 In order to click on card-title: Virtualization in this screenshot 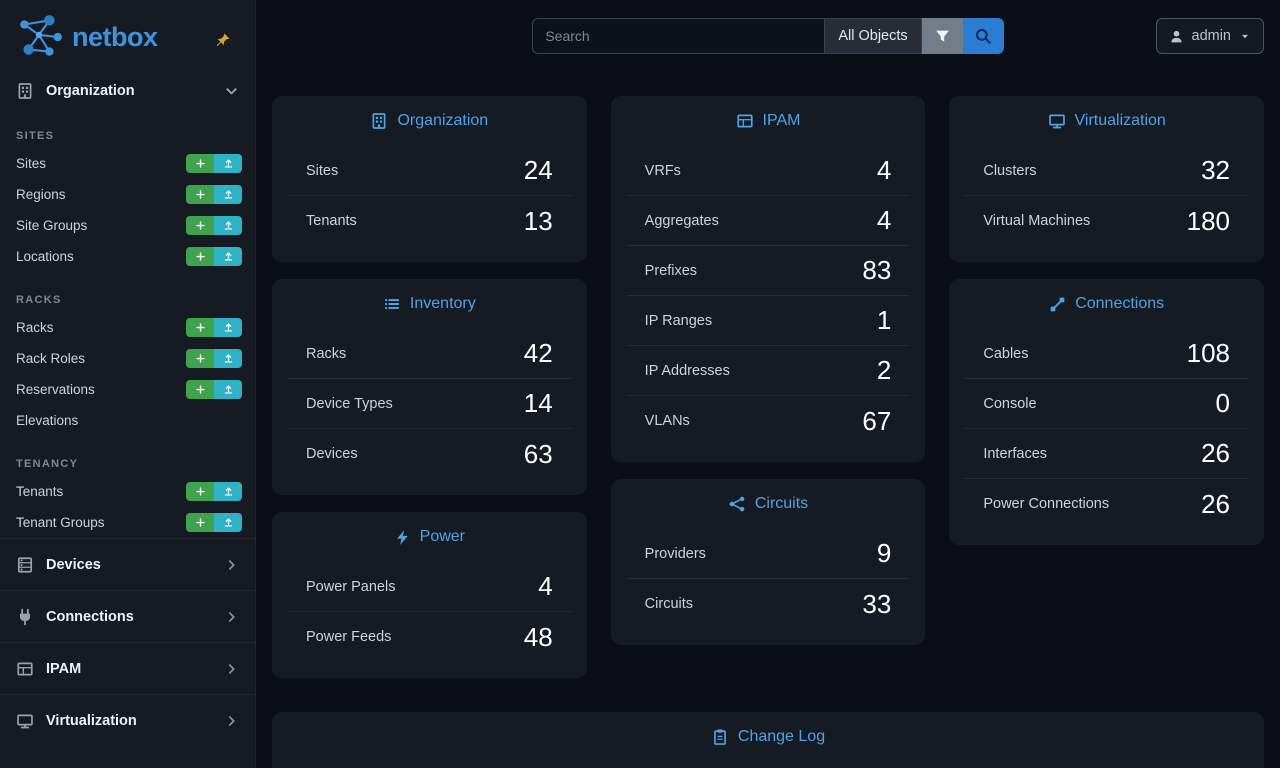, I will do `click(1106, 121)`.